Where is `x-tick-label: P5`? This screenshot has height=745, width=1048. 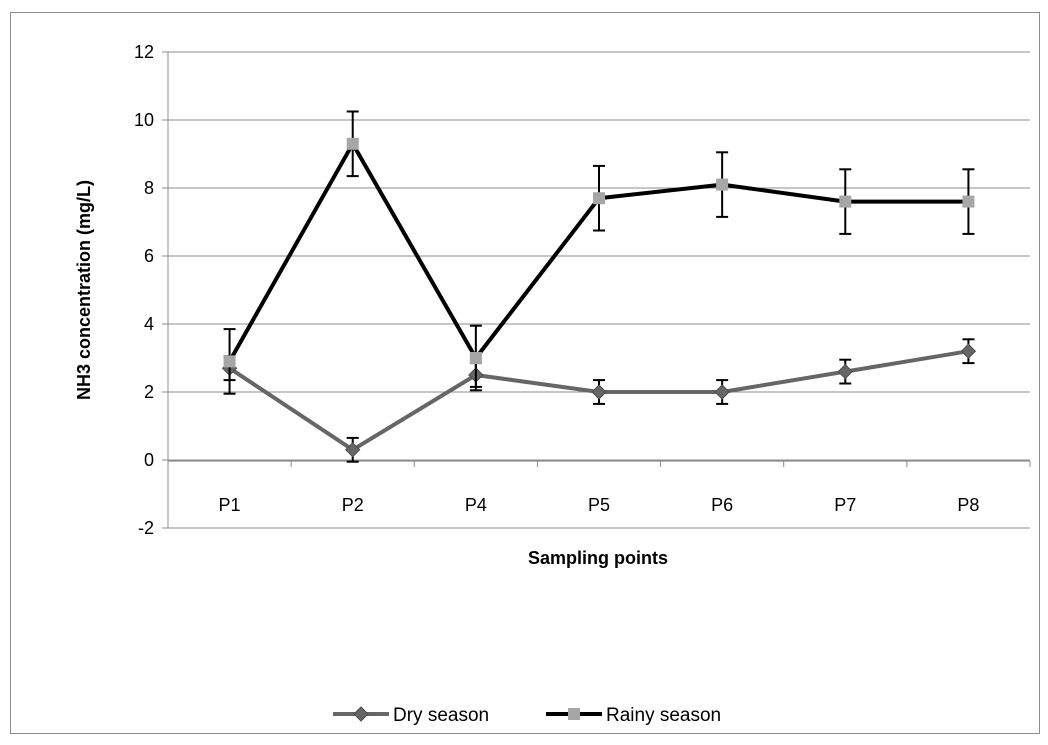 x-tick-label: P5 is located at coordinates (599, 505).